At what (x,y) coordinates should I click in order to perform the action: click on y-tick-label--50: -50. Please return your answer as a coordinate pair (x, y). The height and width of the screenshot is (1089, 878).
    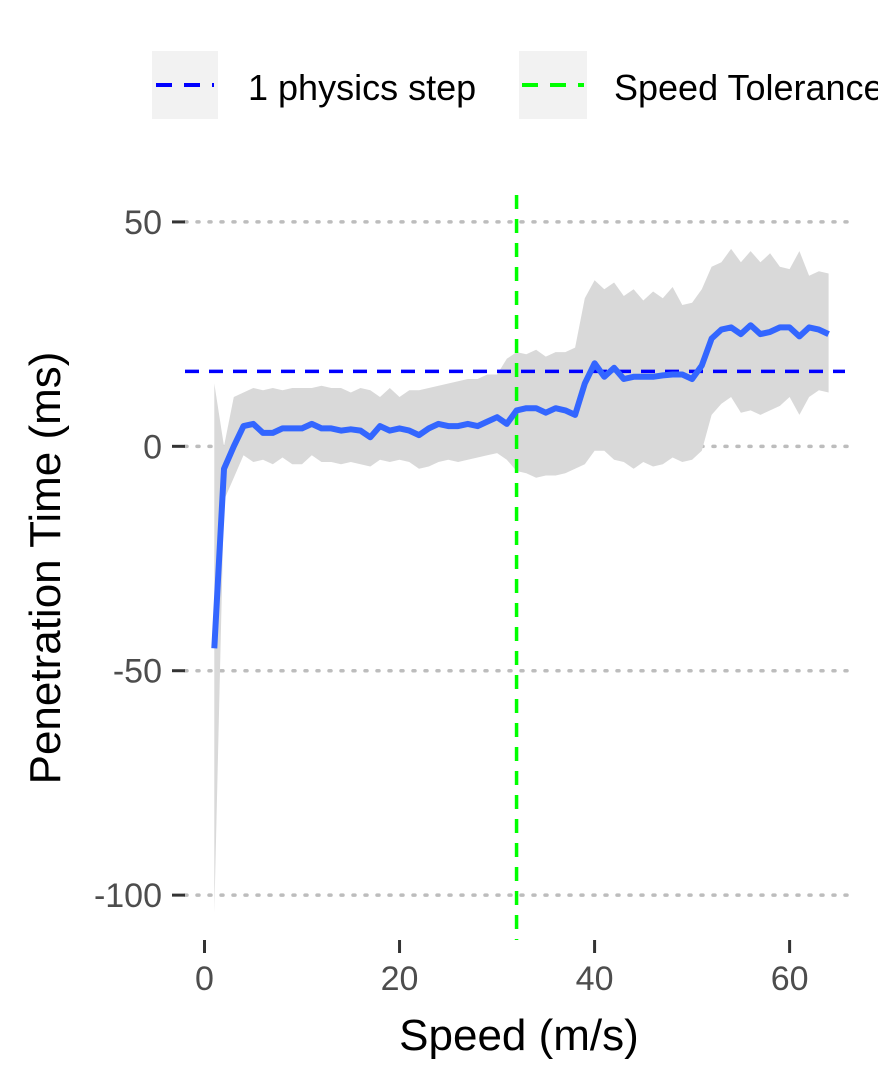
    Looking at the image, I should click on (137, 672).